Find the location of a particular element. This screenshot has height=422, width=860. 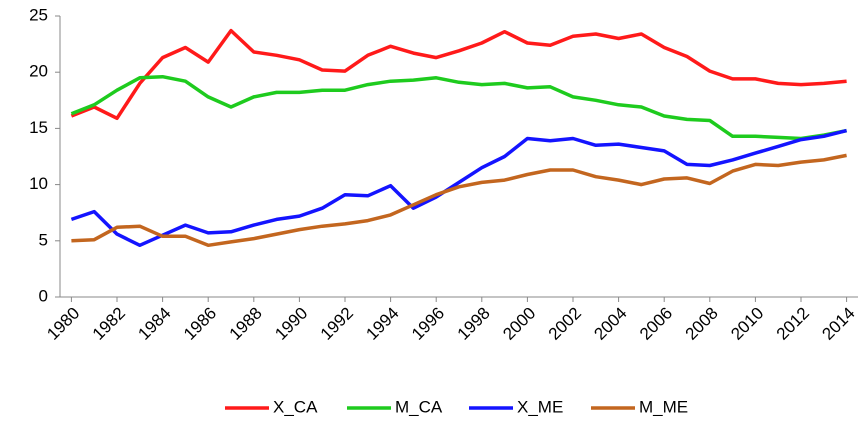

x-tick-label: 1990 is located at coordinates (291, 324).